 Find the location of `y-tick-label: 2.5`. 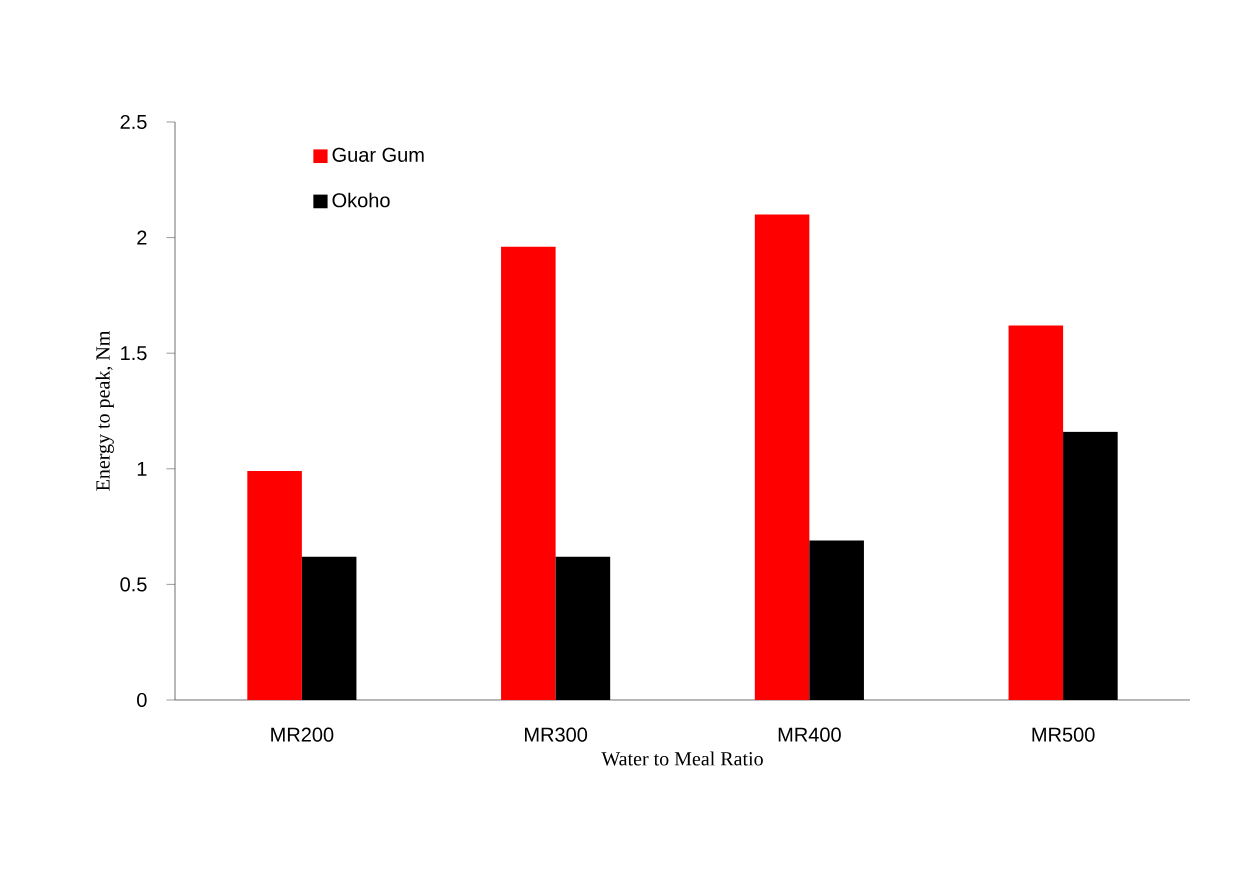

y-tick-label: 2.5 is located at coordinates (133, 122).